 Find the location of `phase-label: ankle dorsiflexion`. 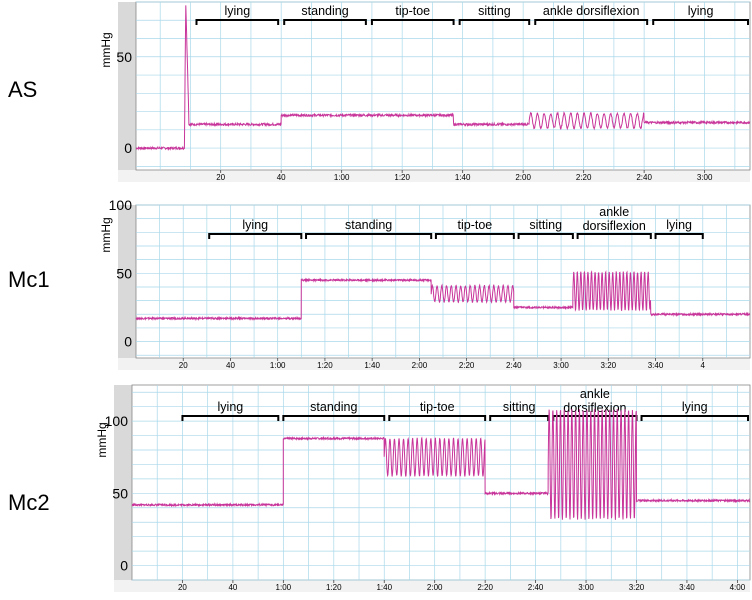

phase-label: ankle dorsiflexion is located at coordinates (591, 11).